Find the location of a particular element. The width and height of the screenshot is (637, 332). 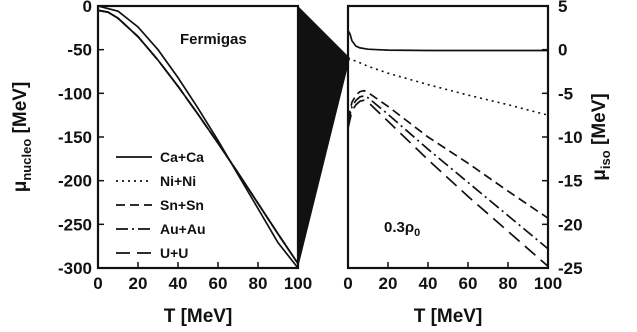

r-series-line-ca-ca is located at coordinates (448, 41).